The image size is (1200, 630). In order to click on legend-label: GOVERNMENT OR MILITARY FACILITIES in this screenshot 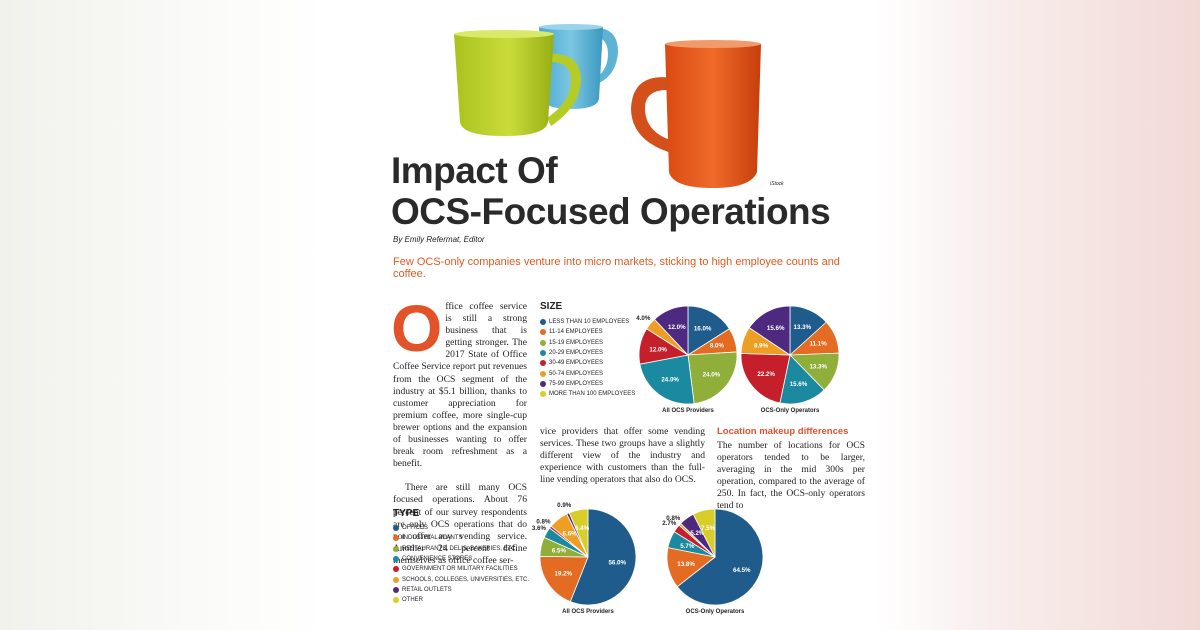, I will do `click(460, 569)`.